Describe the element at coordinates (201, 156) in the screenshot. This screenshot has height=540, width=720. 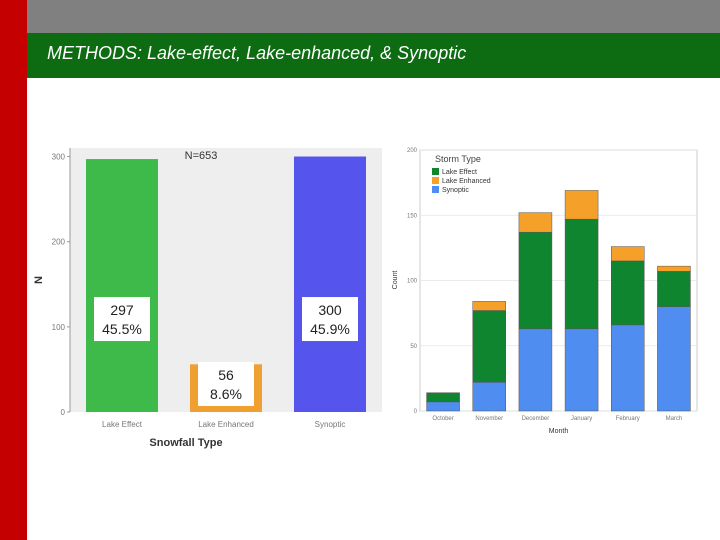
I see `chart-title: N=653` at that location.